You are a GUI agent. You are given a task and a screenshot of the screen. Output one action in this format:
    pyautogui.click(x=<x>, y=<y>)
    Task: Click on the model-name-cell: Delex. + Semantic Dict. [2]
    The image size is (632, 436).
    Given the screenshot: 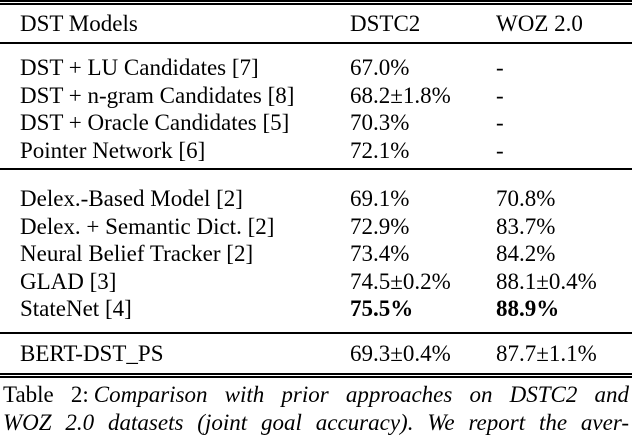 What is the action you would take?
    pyautogui.click(x=175, y=227)
    